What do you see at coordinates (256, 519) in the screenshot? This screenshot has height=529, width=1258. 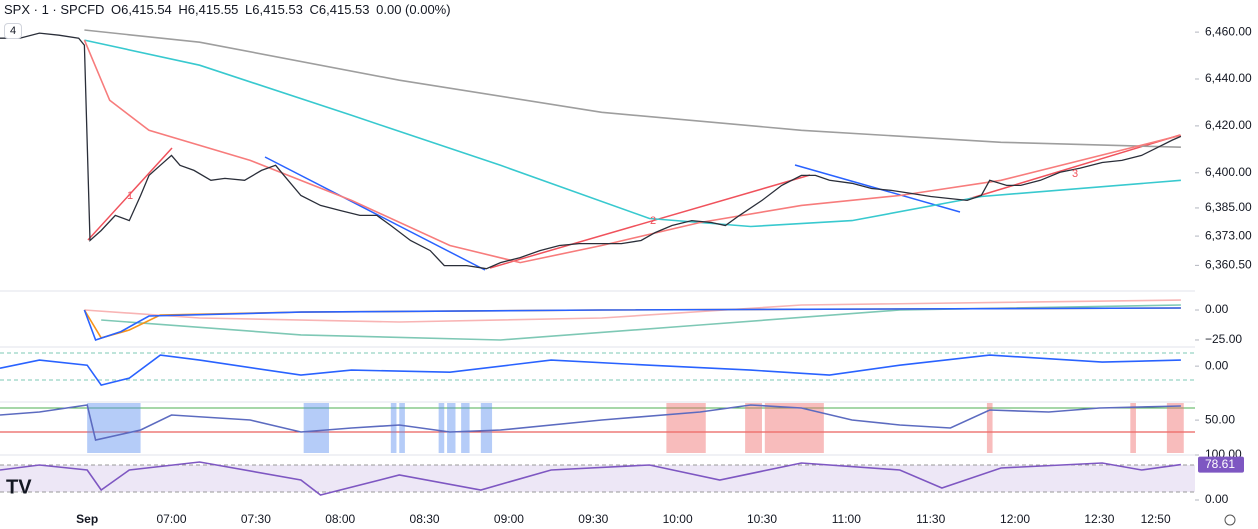 I see `x-tick-label: 07:30` at bounding box center [256, 519].